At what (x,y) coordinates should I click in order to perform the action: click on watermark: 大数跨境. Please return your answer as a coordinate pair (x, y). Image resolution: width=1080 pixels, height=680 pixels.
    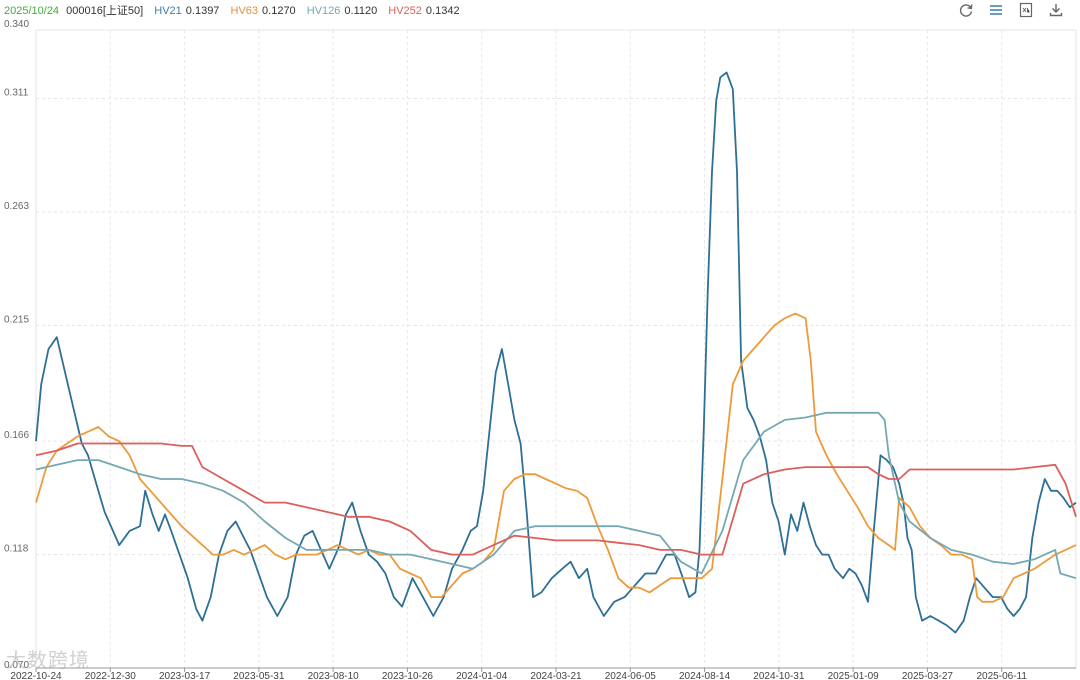
    Looking at the image, I should click on (48, 660).